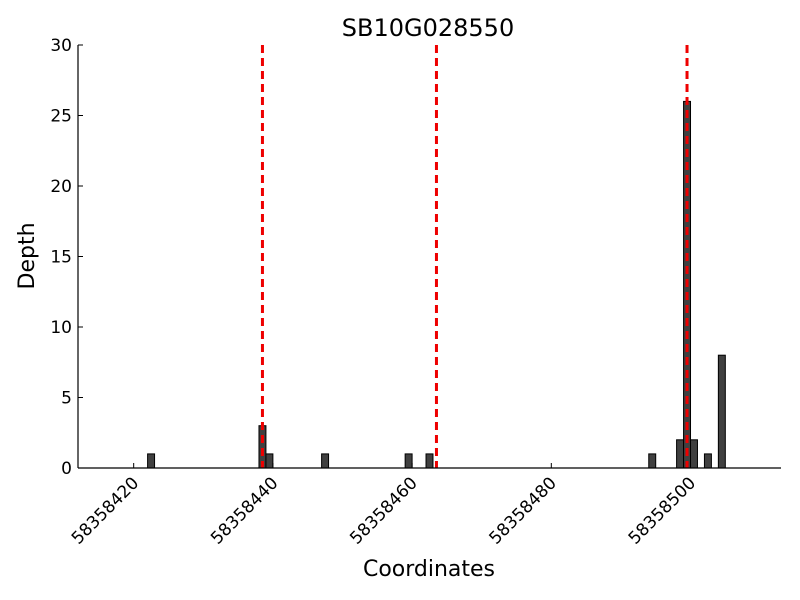  I want to click on y-tick-label-0: 0, so click(66, 469).